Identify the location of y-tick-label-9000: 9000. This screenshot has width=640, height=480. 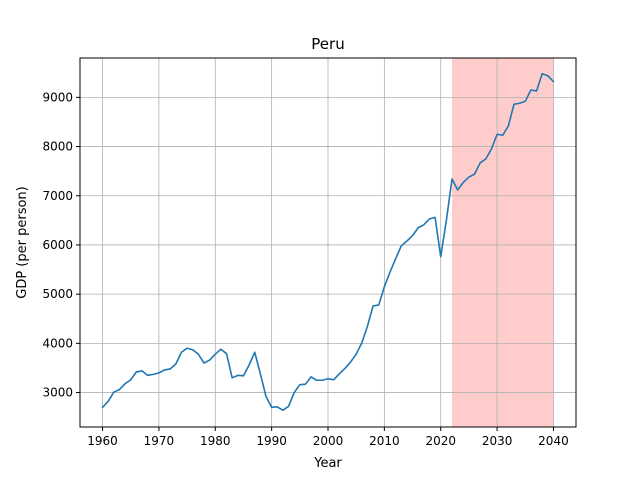
(57, 97).